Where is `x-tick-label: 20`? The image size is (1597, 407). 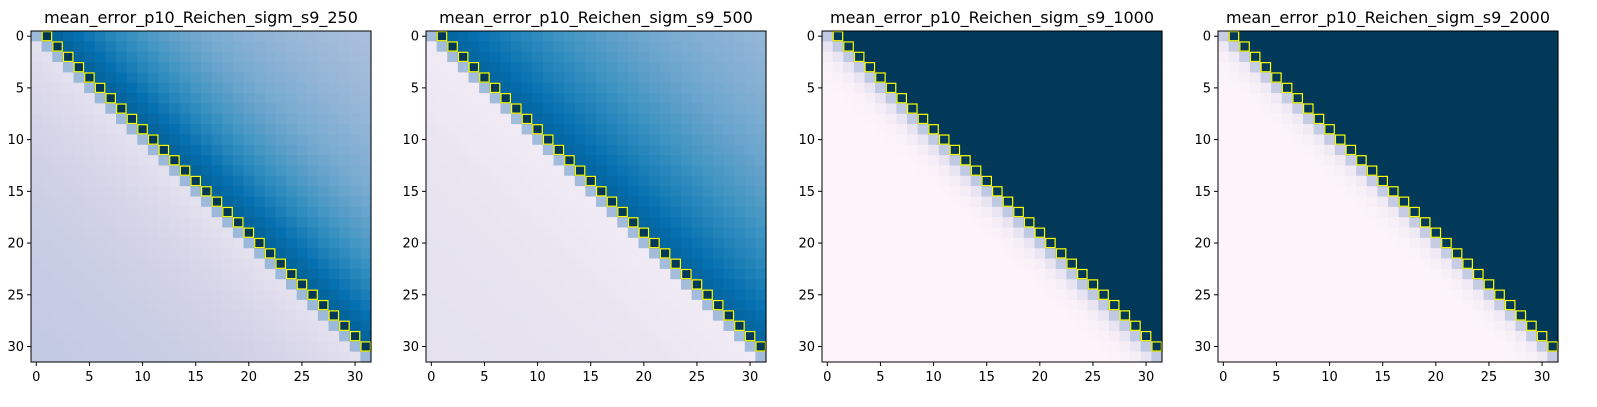 x-tick-label: 20 is located at coordinates (1040, 377).